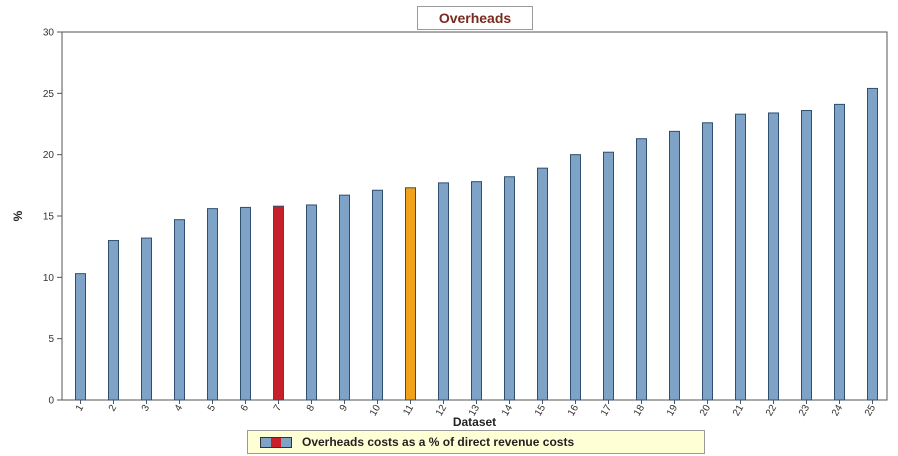  What do you see at coordinates (804, 411) in the screenshot?
I see `x-tick-label: 23` at bounding box center [804, 411].